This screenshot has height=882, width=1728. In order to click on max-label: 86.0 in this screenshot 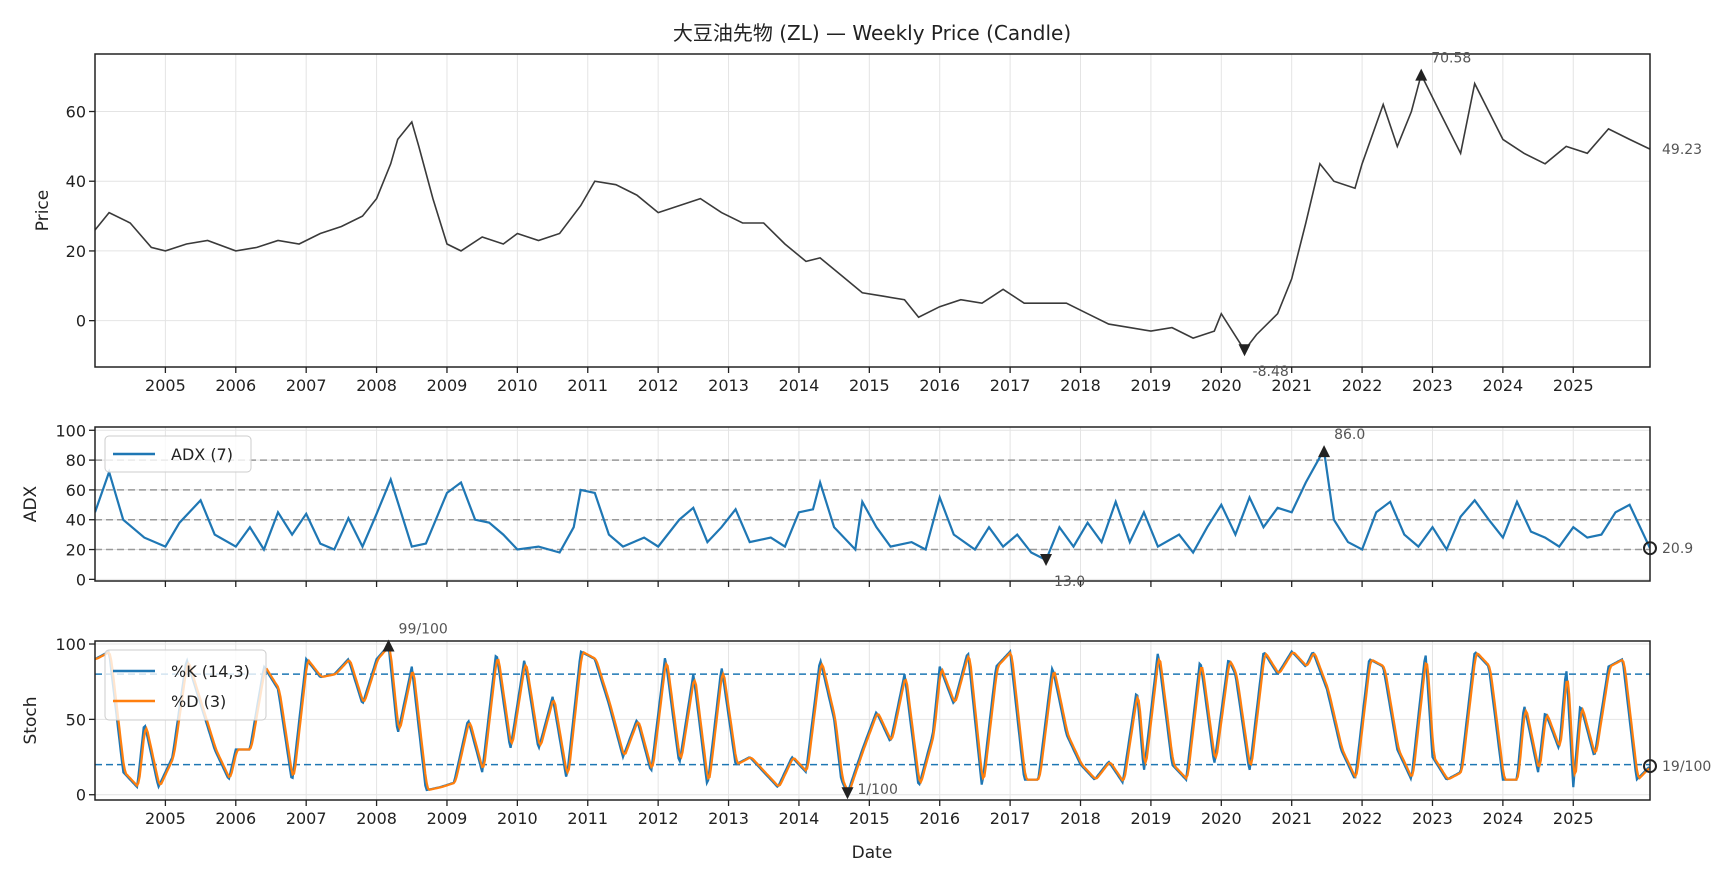, I will do `click(1349, 435)`.